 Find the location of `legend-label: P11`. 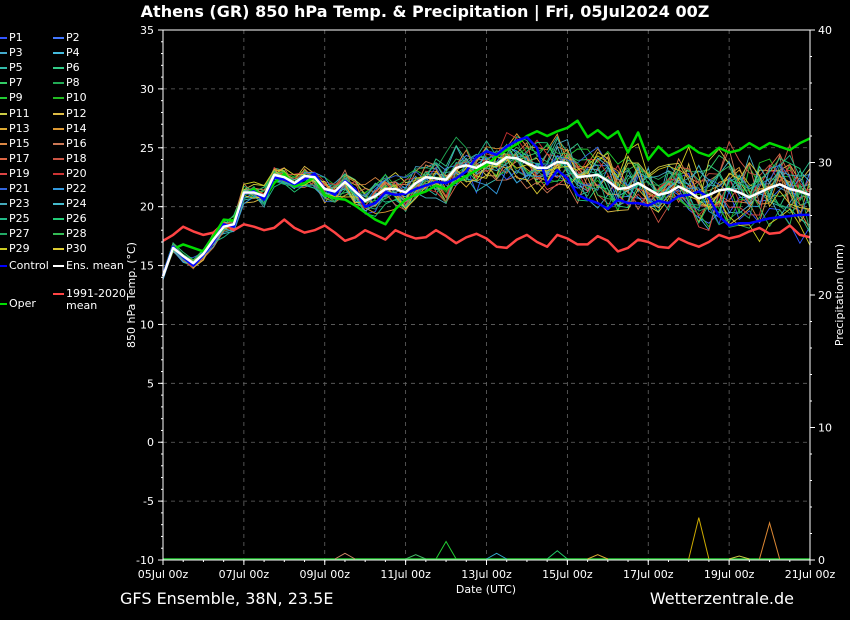

legend-label: P11 is located at coordinates (19, 113).